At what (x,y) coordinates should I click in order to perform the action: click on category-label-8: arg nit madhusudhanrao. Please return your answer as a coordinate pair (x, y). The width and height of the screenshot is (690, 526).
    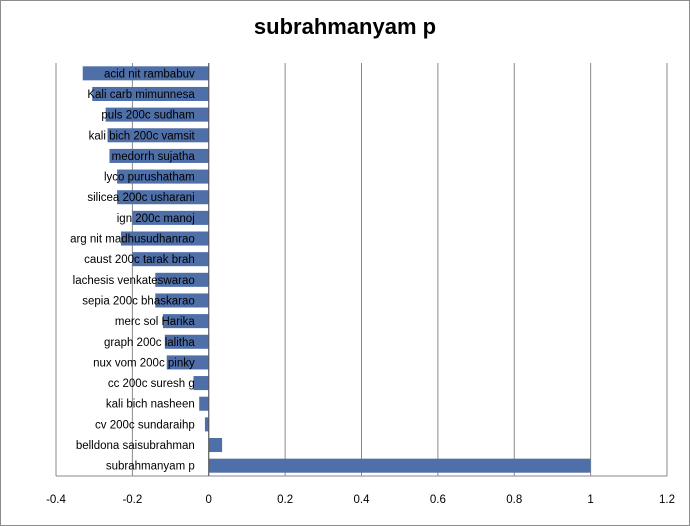
    Looking at the image, I should click on (132, 240).